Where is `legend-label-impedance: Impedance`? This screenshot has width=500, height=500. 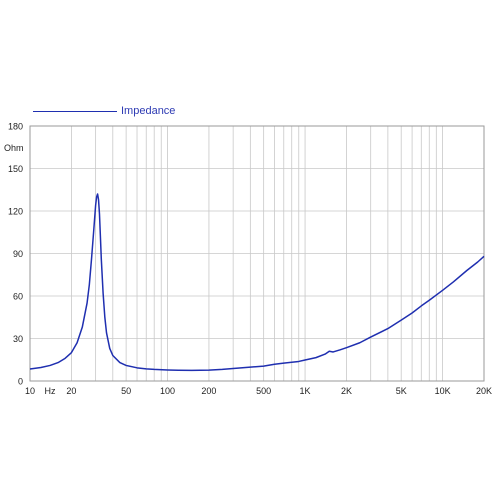
legend-label-impedance: Impedance is located at coordinates (148, 111).